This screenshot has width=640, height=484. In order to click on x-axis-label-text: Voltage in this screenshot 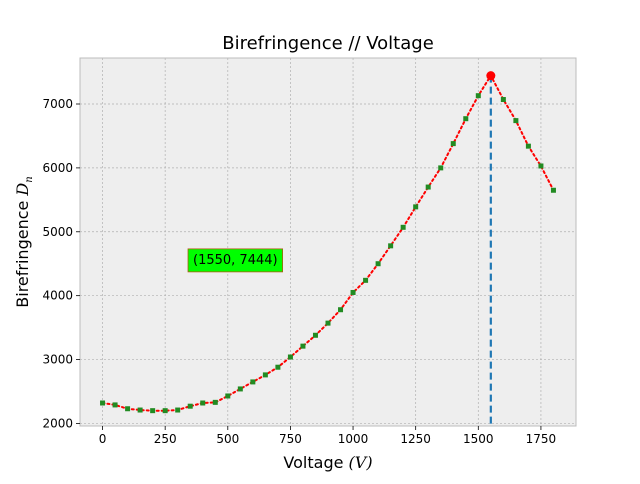, I will do `click(313, 462)`.